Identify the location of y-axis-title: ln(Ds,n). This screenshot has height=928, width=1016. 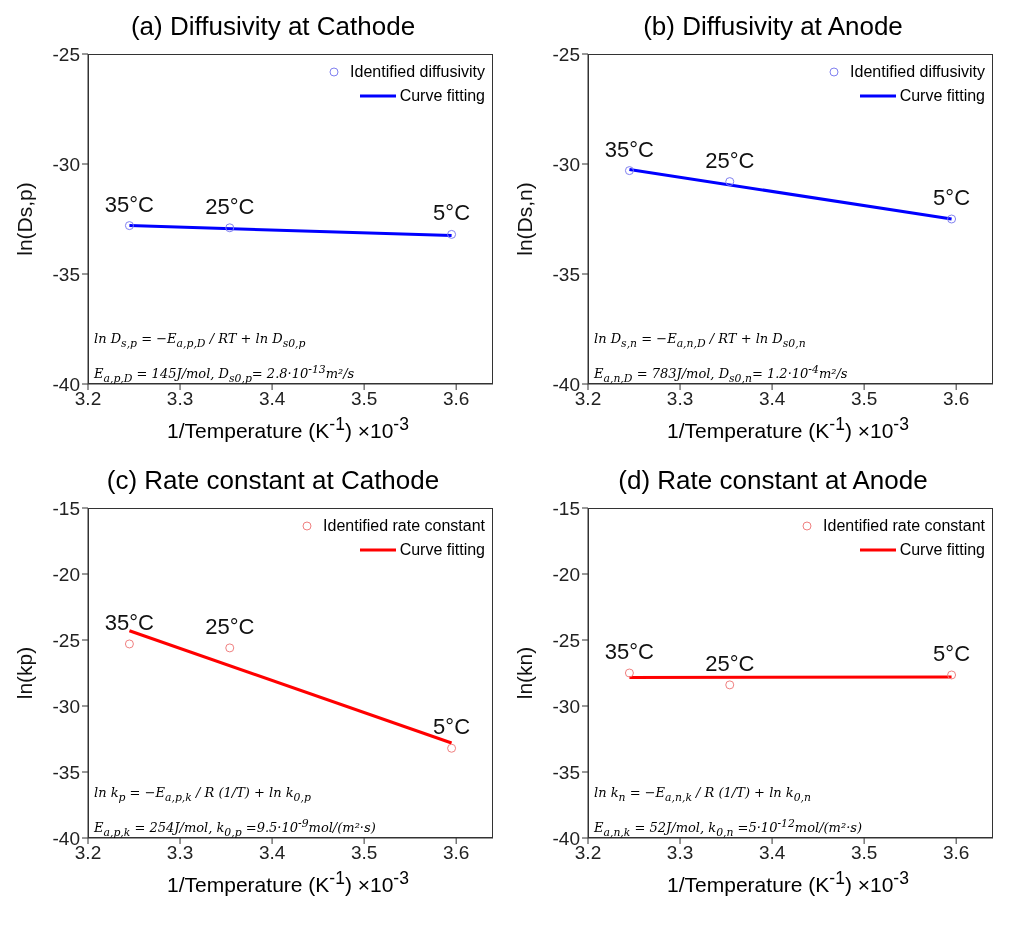
(524, 219).